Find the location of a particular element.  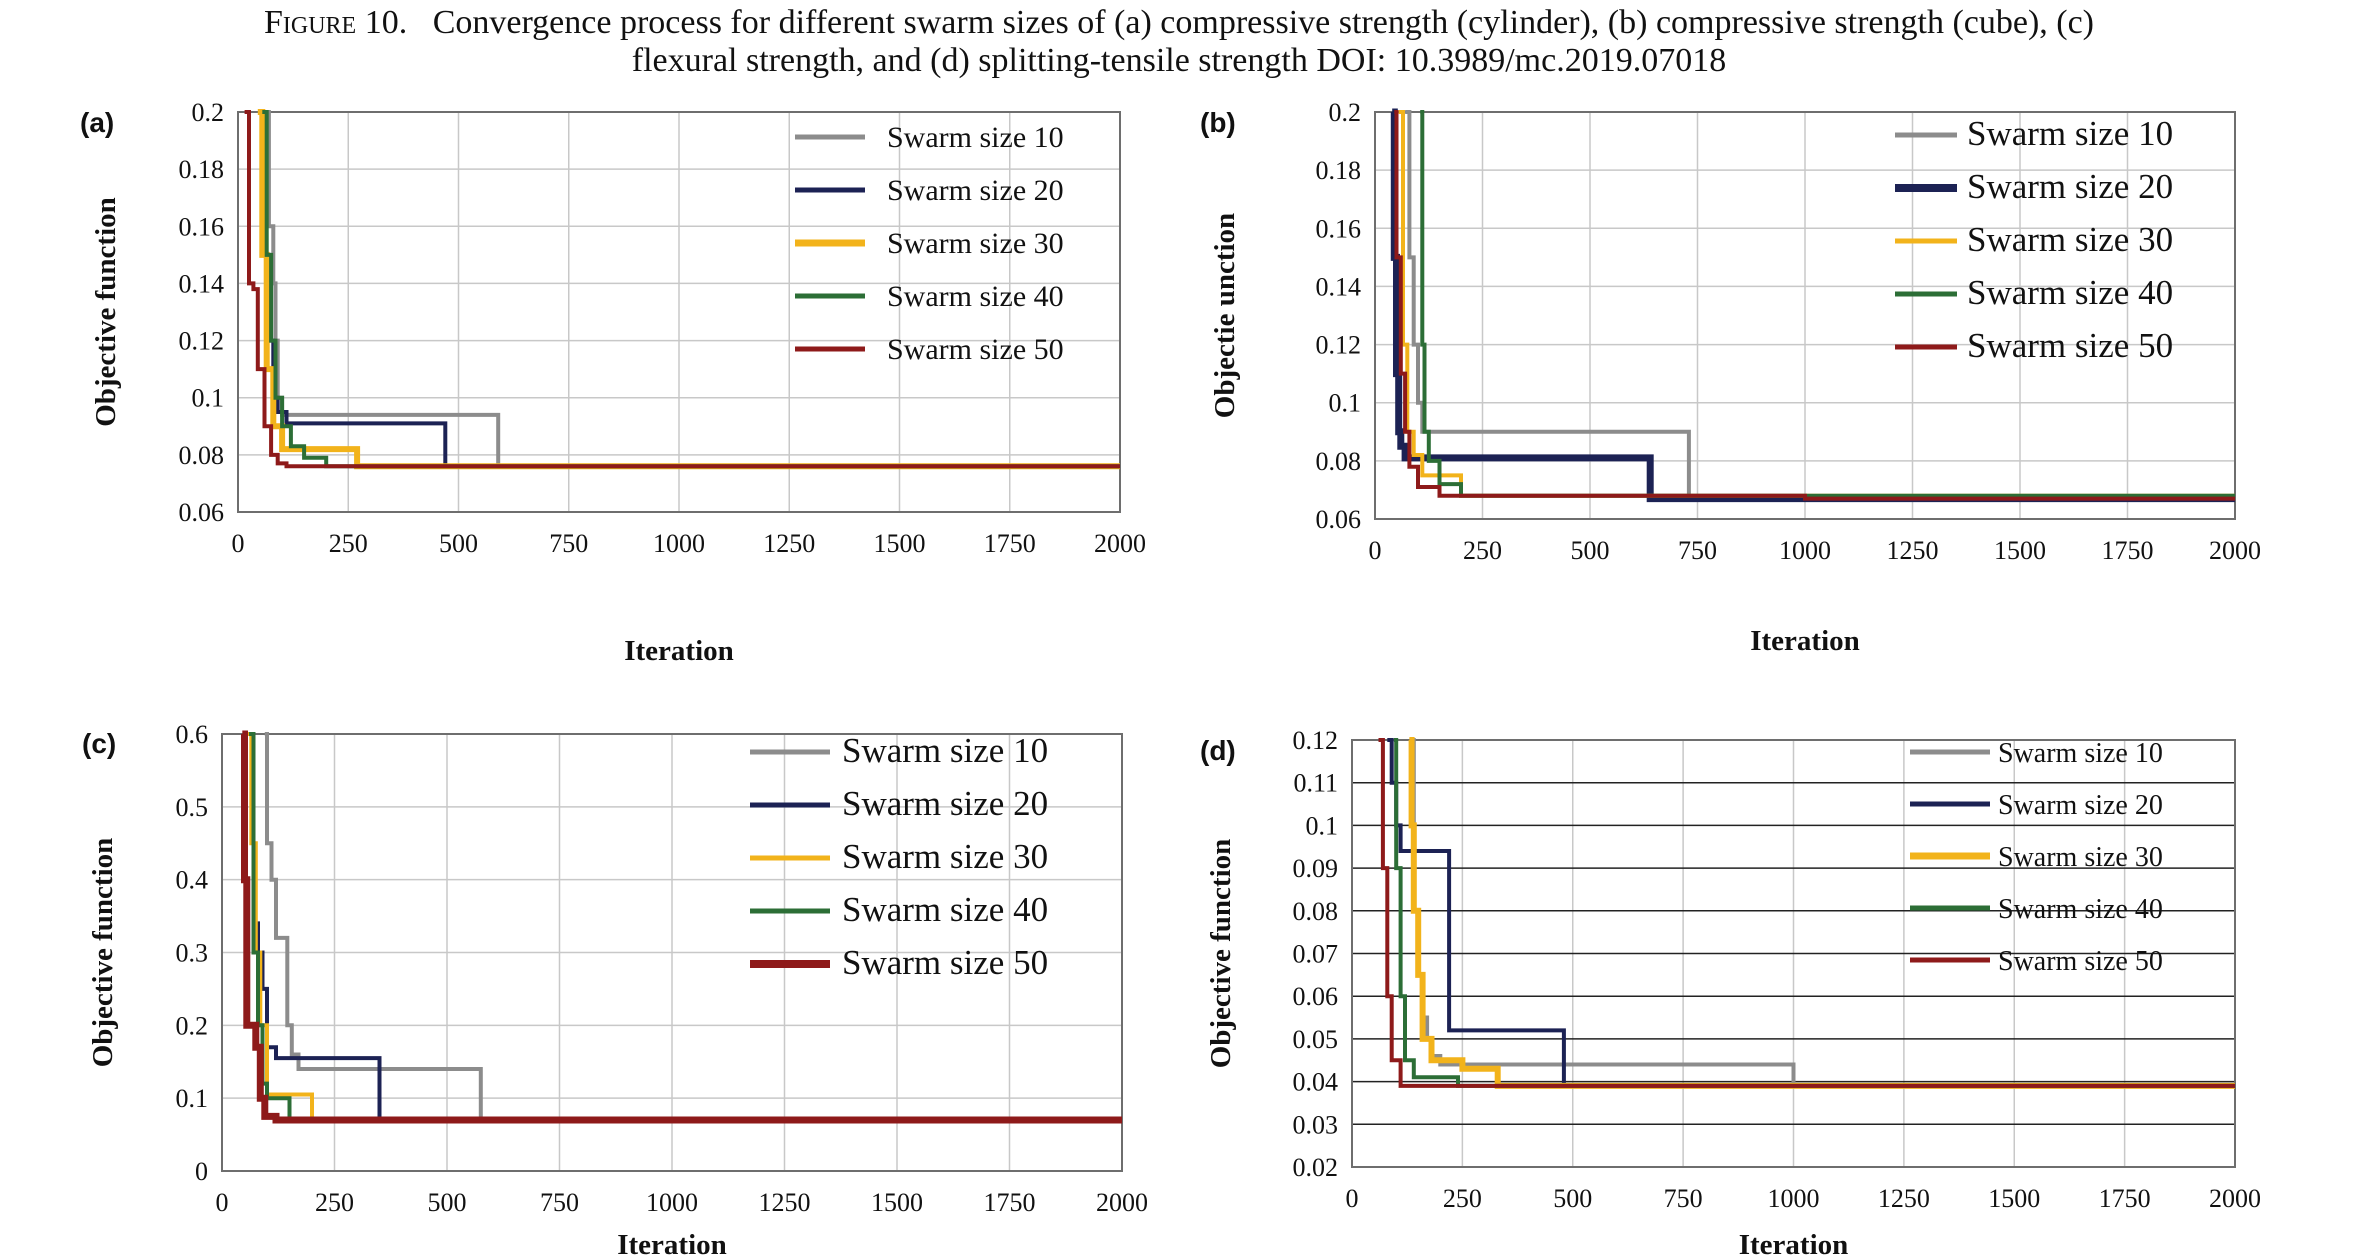

y-tick-label: 0.6 is located at coordinates (192, 734).